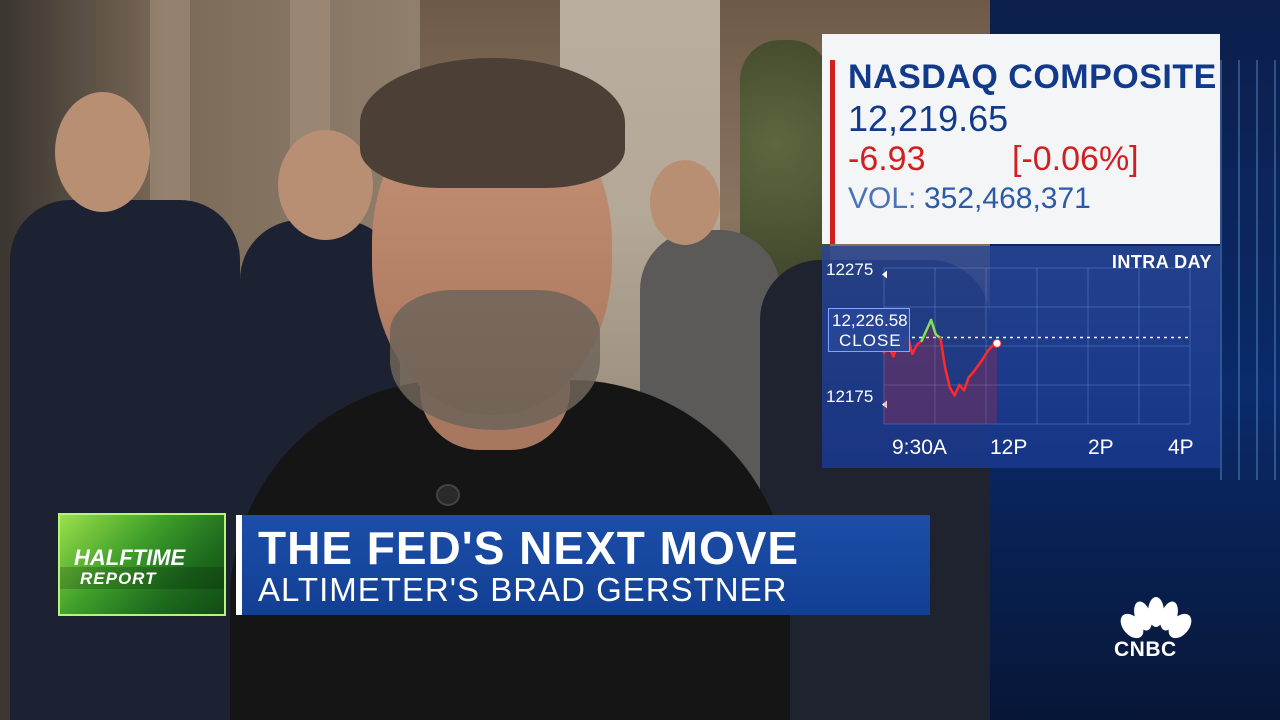 The width and height of the screenshot is (1280, 720). What do you see at coordinates (997, 343) in the screenshot?
I see `last-price-point` at bounding box center [997, 343].